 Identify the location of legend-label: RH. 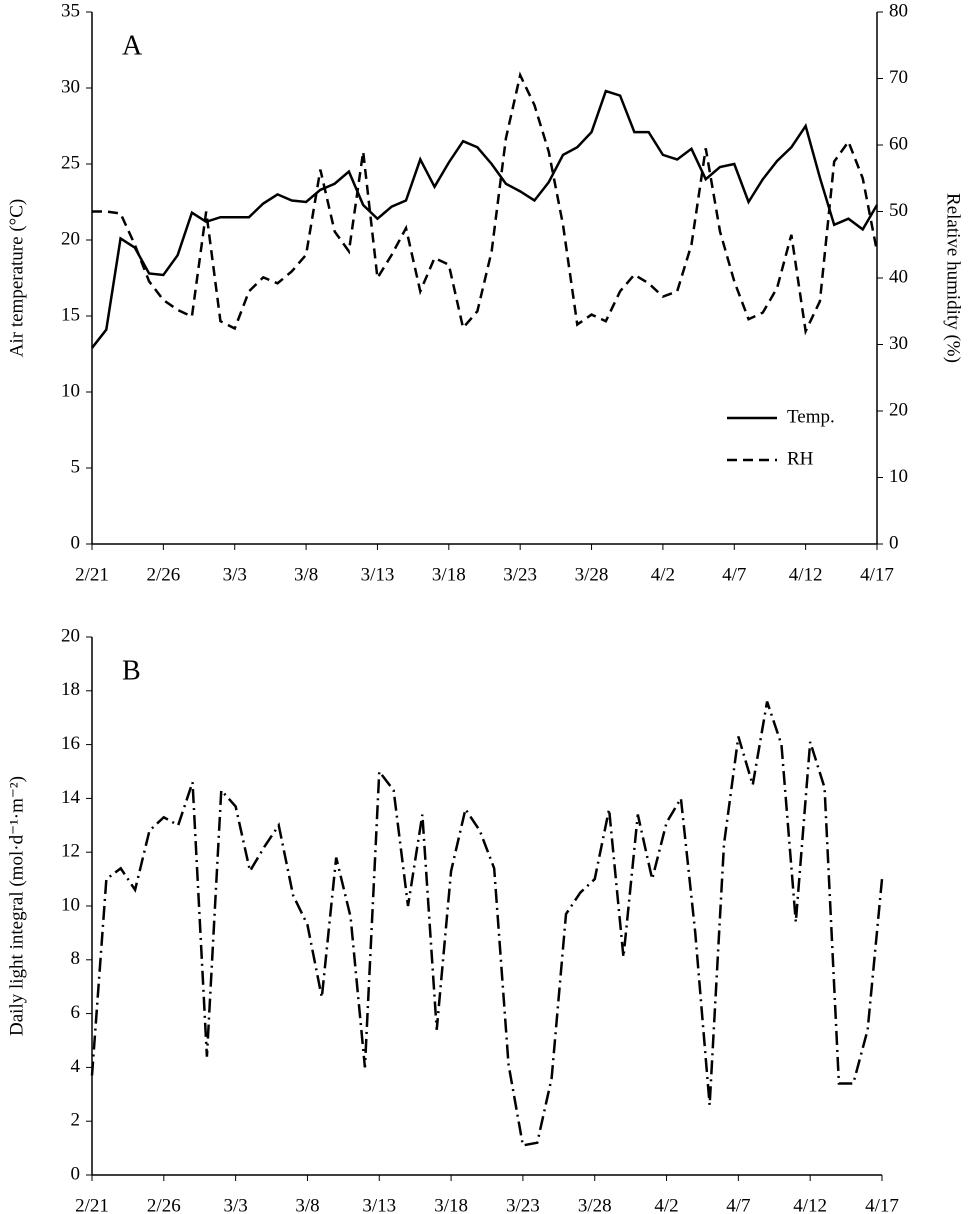
(800, 458).